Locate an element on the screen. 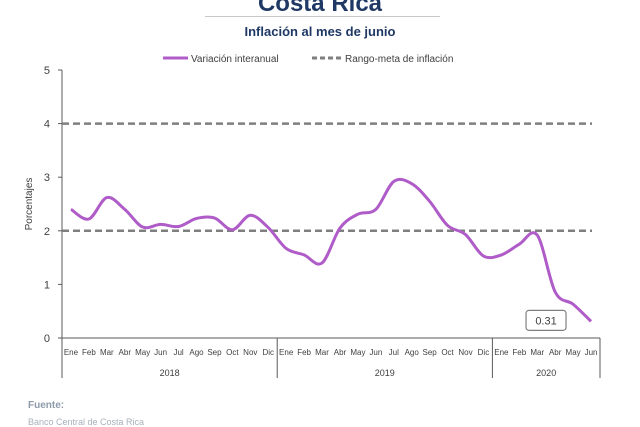  x-year-label: 2019 is located at coordinates (385, 373).